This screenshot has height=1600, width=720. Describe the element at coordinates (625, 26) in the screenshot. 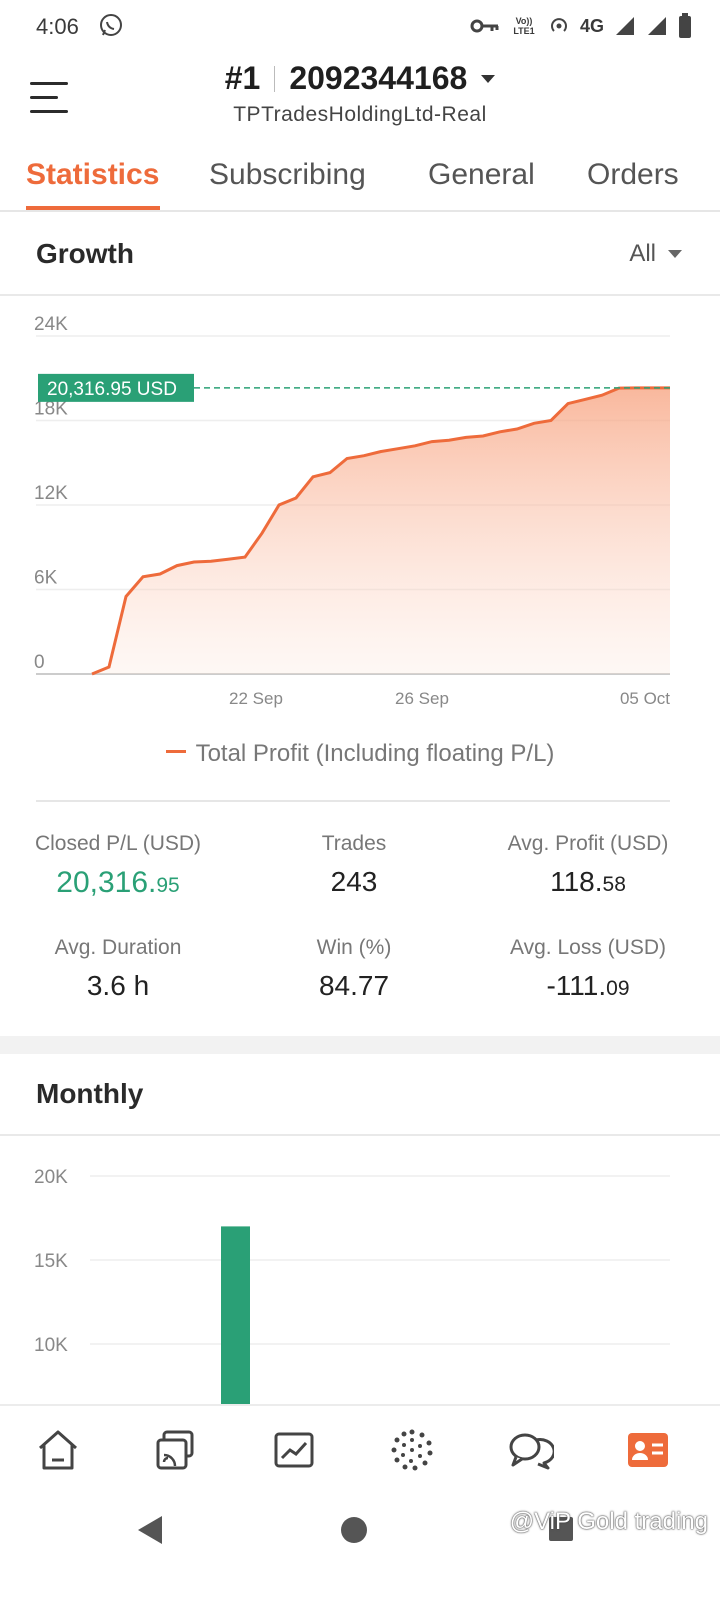

I see `signal-icon` at that location.